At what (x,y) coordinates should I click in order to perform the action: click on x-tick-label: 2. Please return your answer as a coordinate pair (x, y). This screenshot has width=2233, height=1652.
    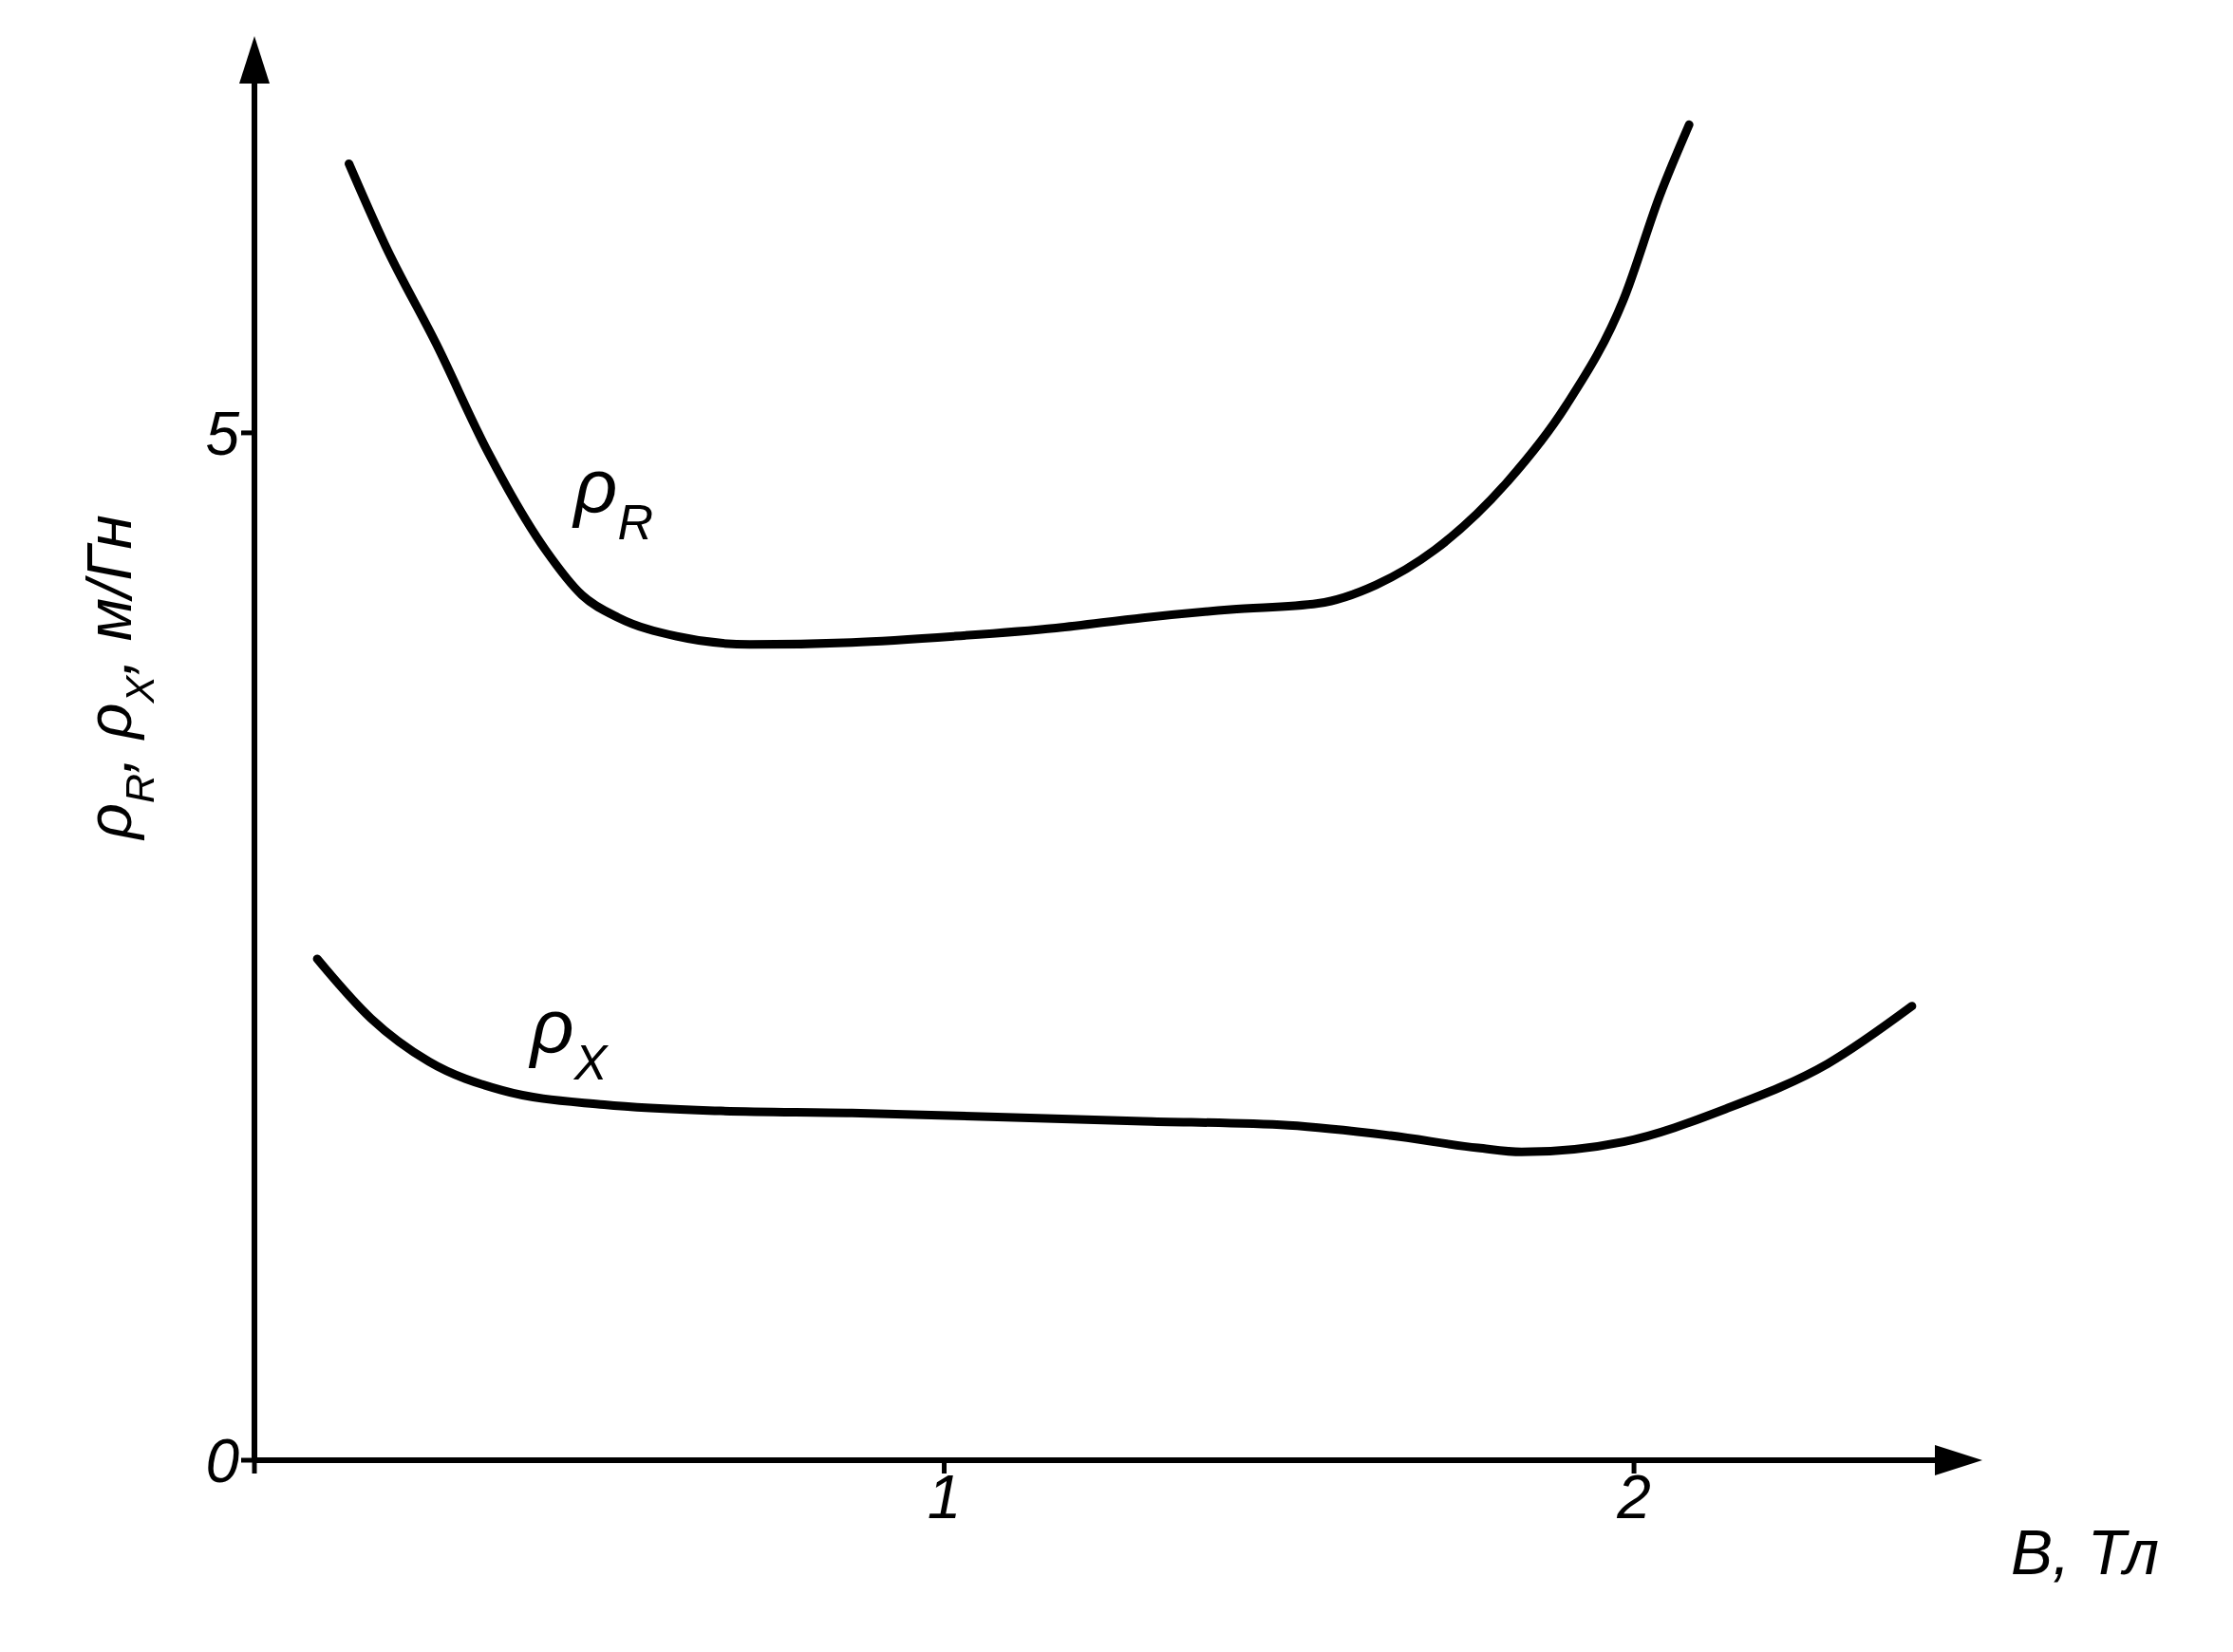
    Looking at the image, I should click on (1633, 1497).